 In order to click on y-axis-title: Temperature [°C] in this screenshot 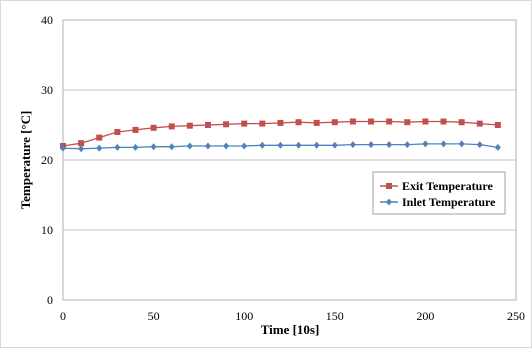, I will do `click(25, 160)`.